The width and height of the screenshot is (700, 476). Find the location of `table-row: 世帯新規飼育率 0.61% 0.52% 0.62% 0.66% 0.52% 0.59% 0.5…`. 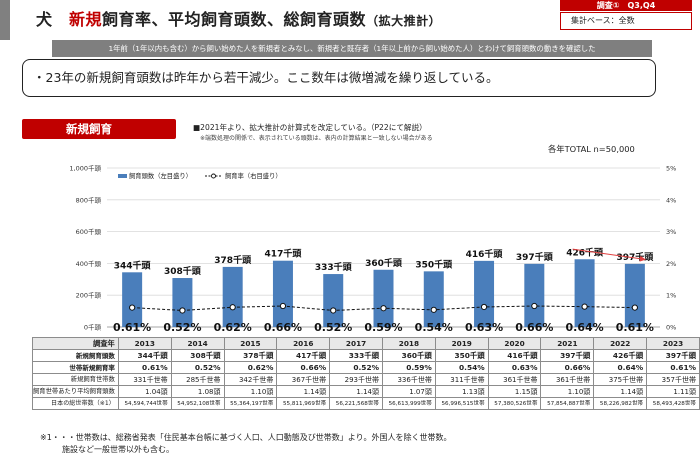

table-row: 世帯新規飼育率 0.61% 0.52% 0.62% 0.66% 0.52% 0.59% 0.5… is located at coordinates (366, 367).